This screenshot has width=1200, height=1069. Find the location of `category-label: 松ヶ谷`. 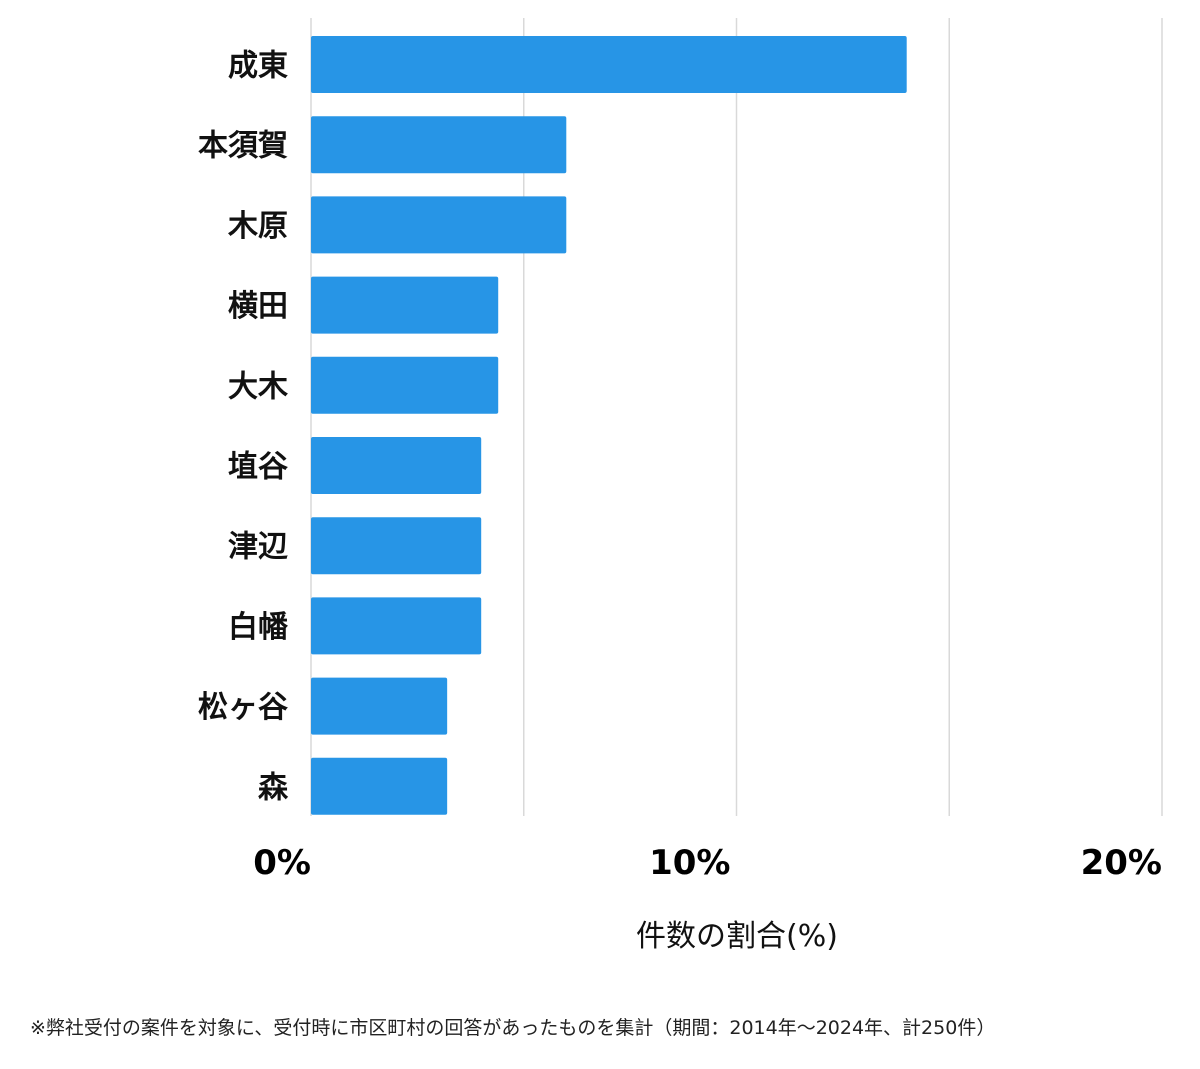

category-label: 松ヶ谷 is located at coordinates (243, 707).